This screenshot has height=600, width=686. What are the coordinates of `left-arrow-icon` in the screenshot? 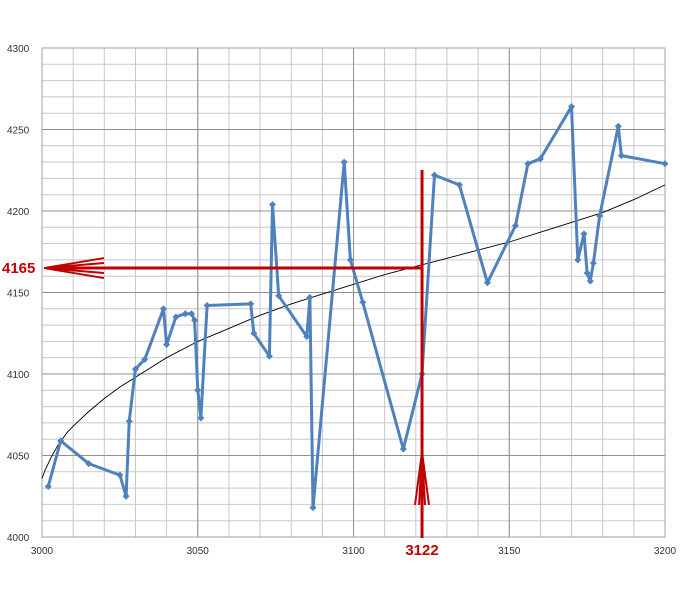 It's located at (74, 268).